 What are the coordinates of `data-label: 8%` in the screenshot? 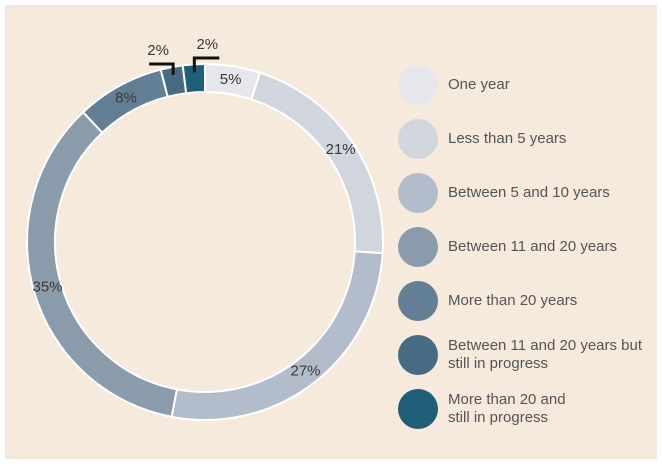 It's located at (126, 97).